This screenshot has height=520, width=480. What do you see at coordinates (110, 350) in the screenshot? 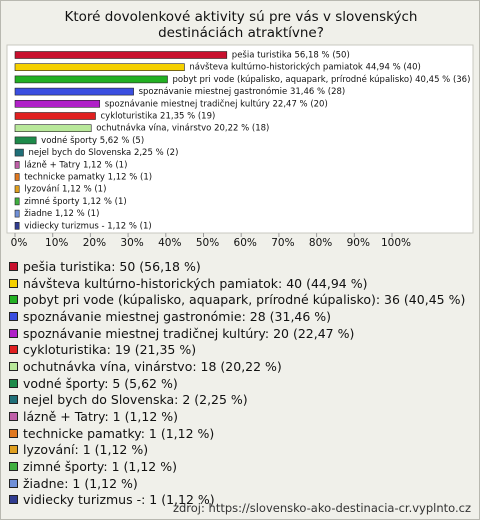
I see `legend-label: cykloturistika: 19 (21,35 %)` at bounding box center [110, 350].